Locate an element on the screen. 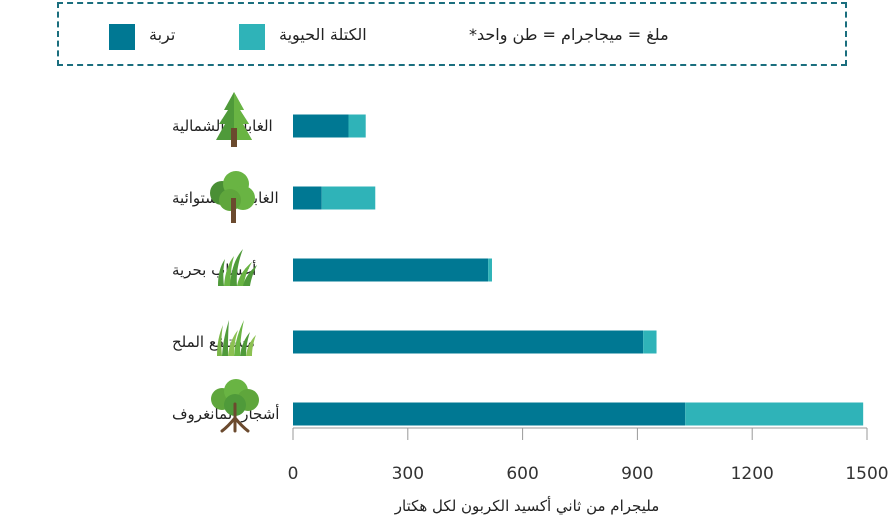  x-tick-label: 900 is located at coordinates (637, 474).